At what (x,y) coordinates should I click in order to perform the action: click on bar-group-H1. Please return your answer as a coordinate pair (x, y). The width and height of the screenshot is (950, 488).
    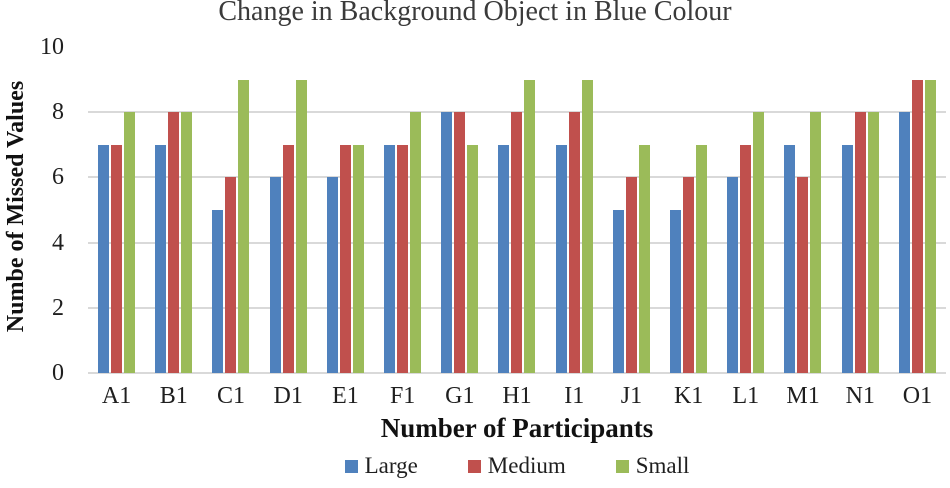
    Looking at the image, I should click on (517, 226).